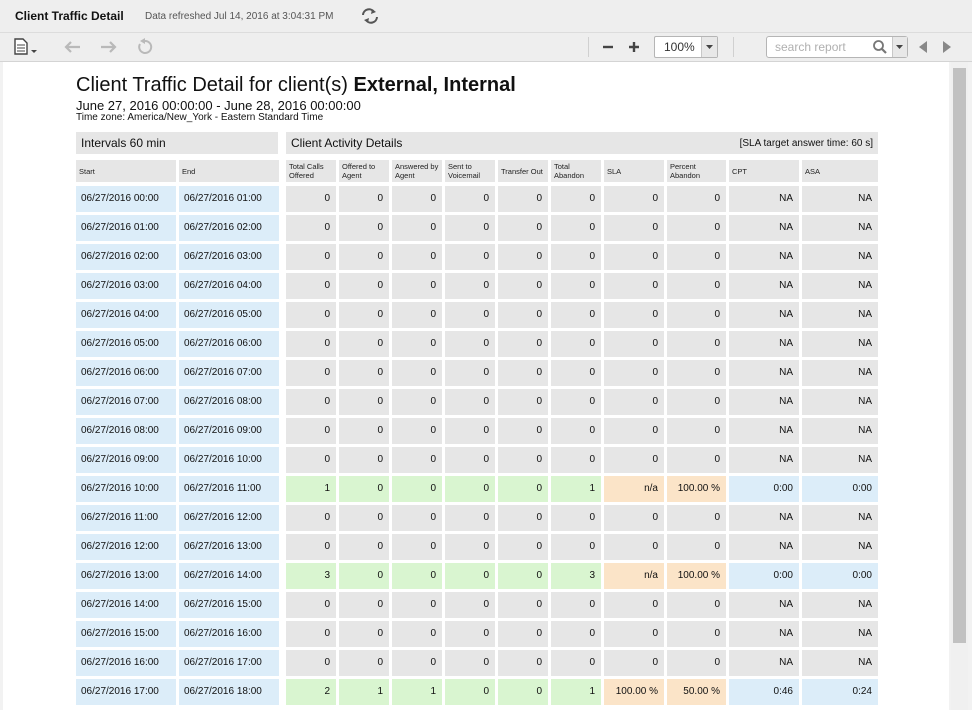  I want to click on column-header-label: Transfer Out, so click(522, 171).